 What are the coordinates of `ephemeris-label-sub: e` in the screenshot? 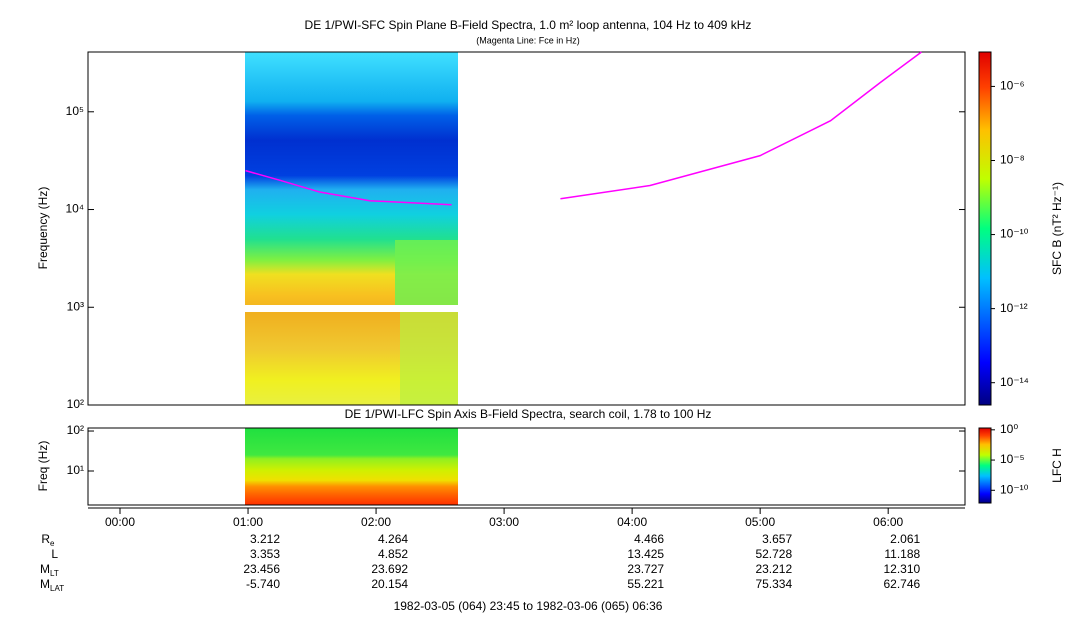 It's located at (52, 543).